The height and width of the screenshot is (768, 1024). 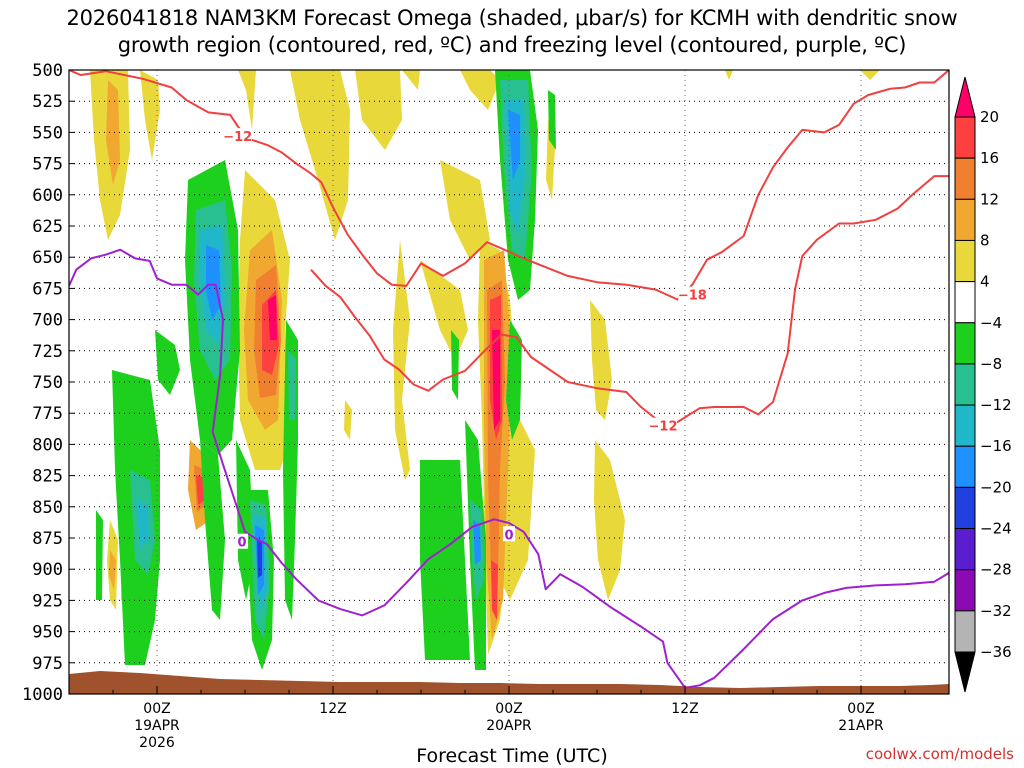 What do you see at coordinates (939, 754) in the screenshot?
I see `credit-text: coolwx.com/models` at bounding box center [939, 754].